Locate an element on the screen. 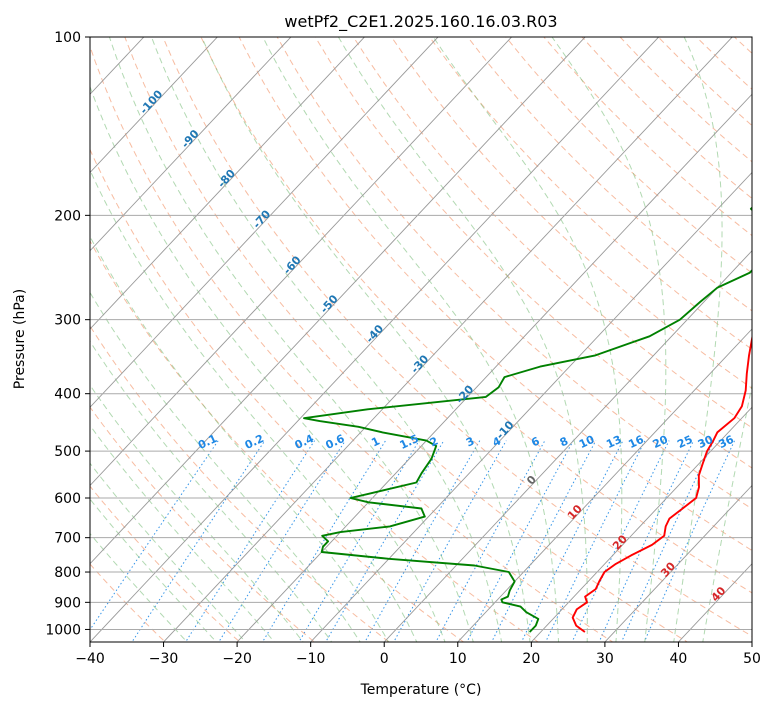 This screenshot has height=708, width=775. mixing-ratio-label: 10 is located at coordinates (587, 442).